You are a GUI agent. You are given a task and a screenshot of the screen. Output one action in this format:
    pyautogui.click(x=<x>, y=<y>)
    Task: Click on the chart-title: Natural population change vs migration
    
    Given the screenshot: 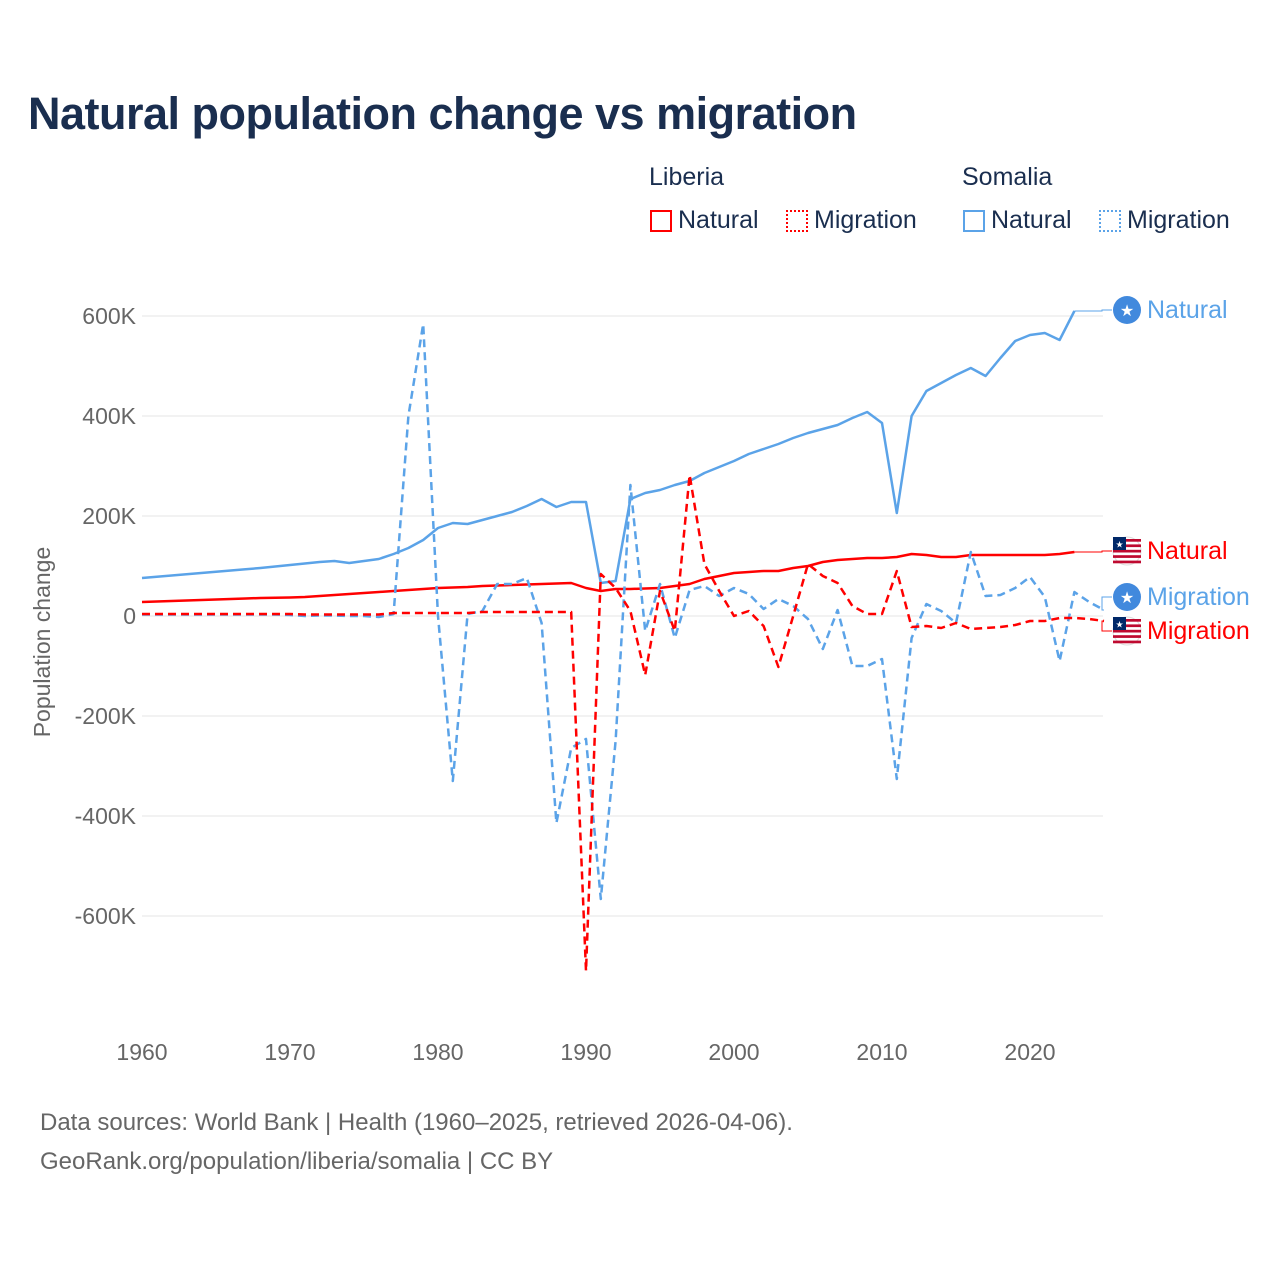 What is the action you would take?
    pyautogui.click(x=442, y=113)
    